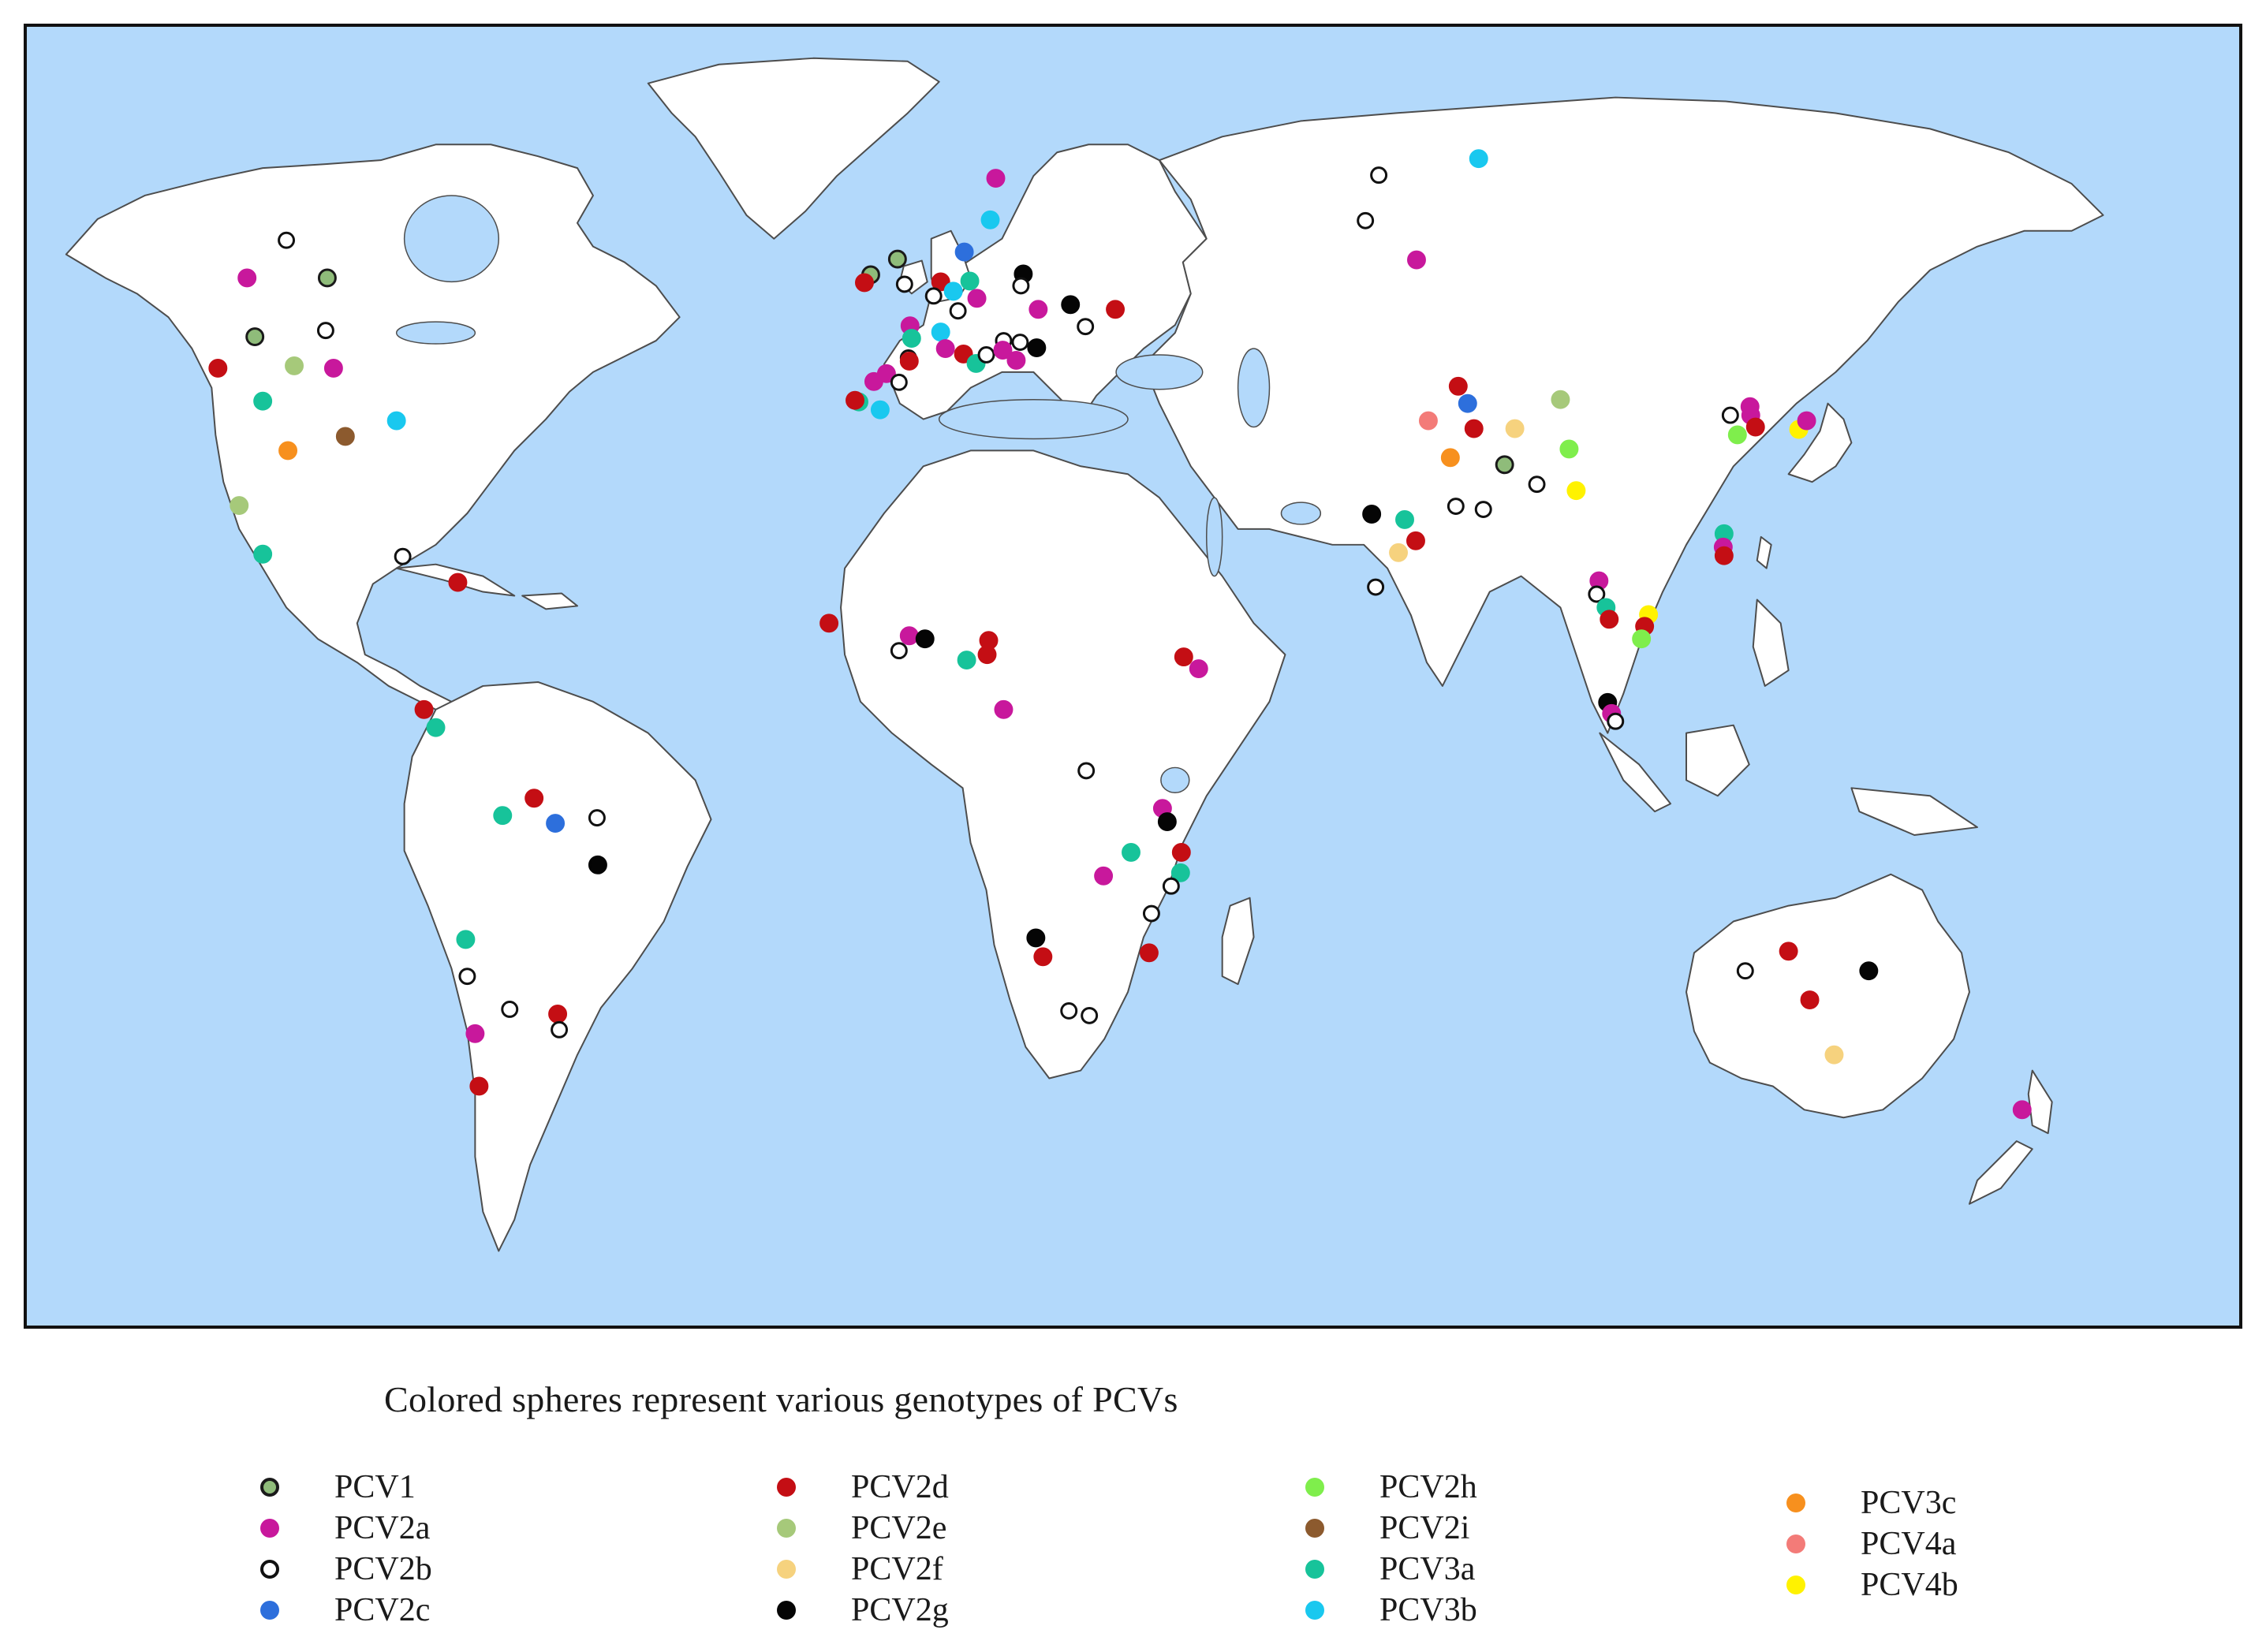 The image size is (2266, 1652). Describe the element at coordinates (900, 1487) in the screenshot. I see `legend-label: PCV2d` at that location.